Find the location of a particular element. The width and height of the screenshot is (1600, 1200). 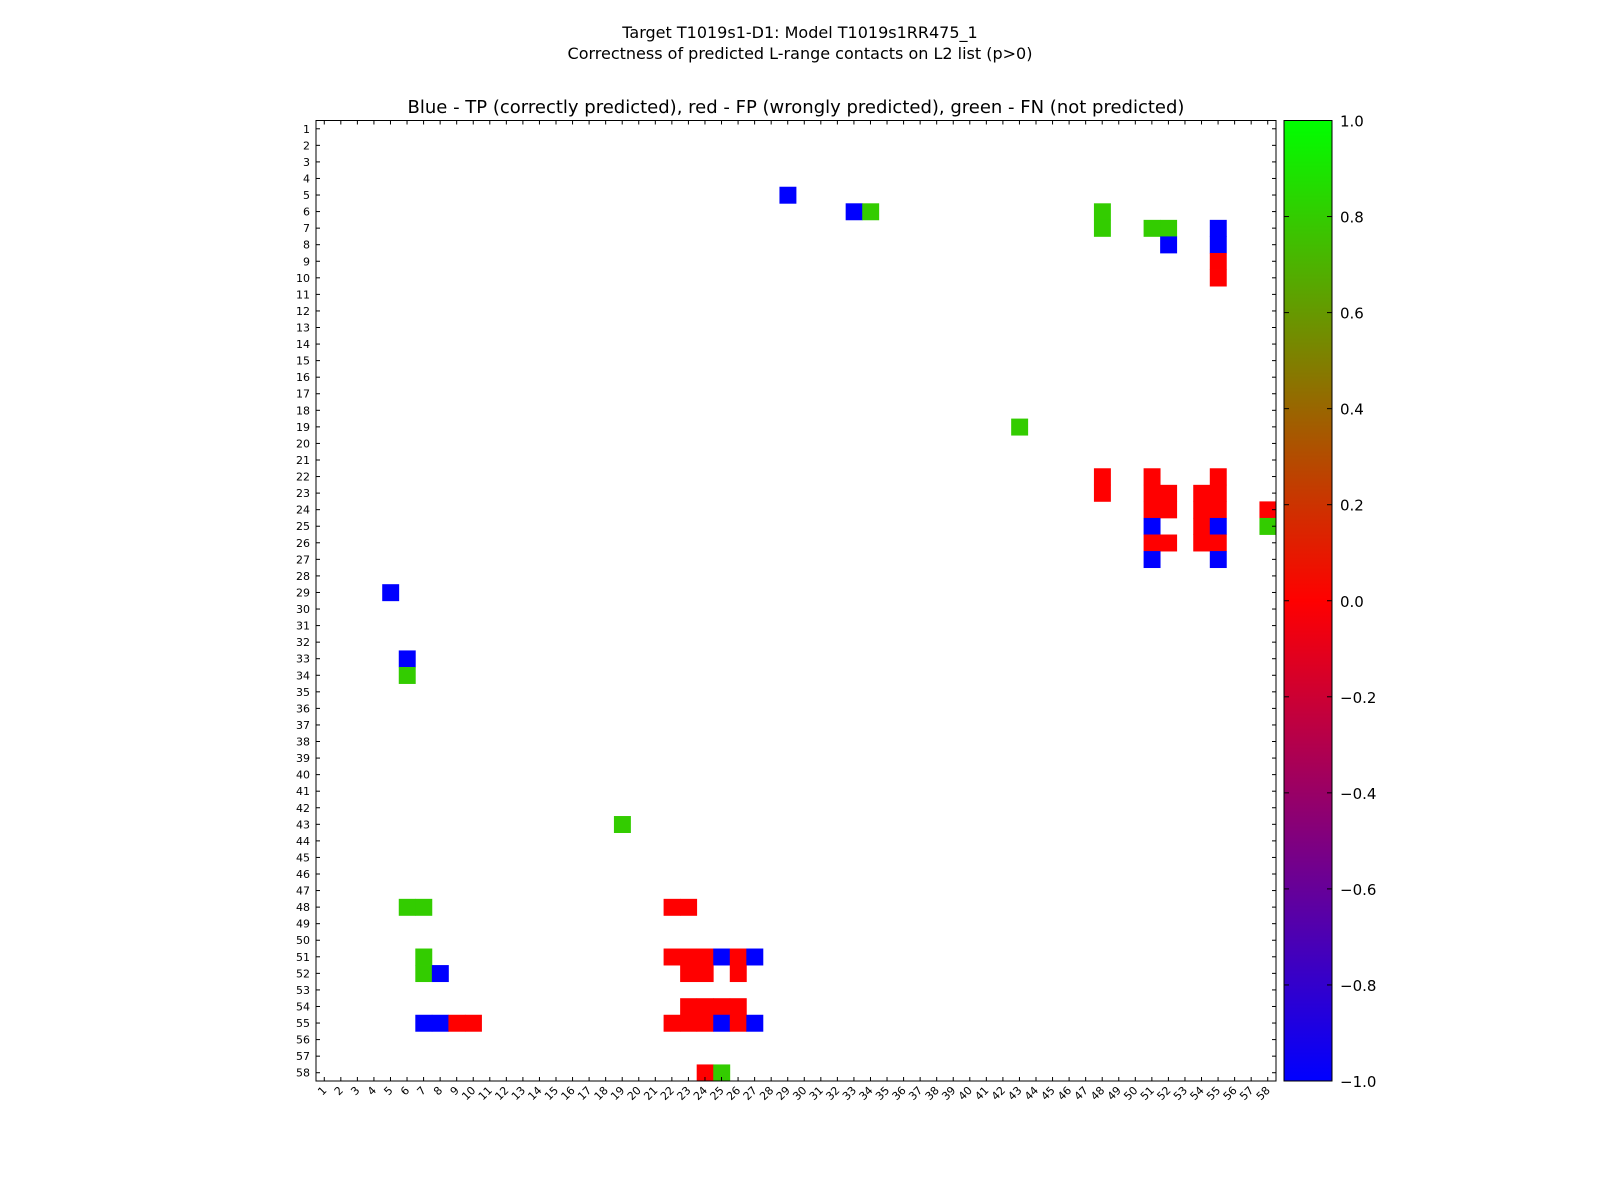

y-tick-label: 57 is located at coordinates (303, 1056).